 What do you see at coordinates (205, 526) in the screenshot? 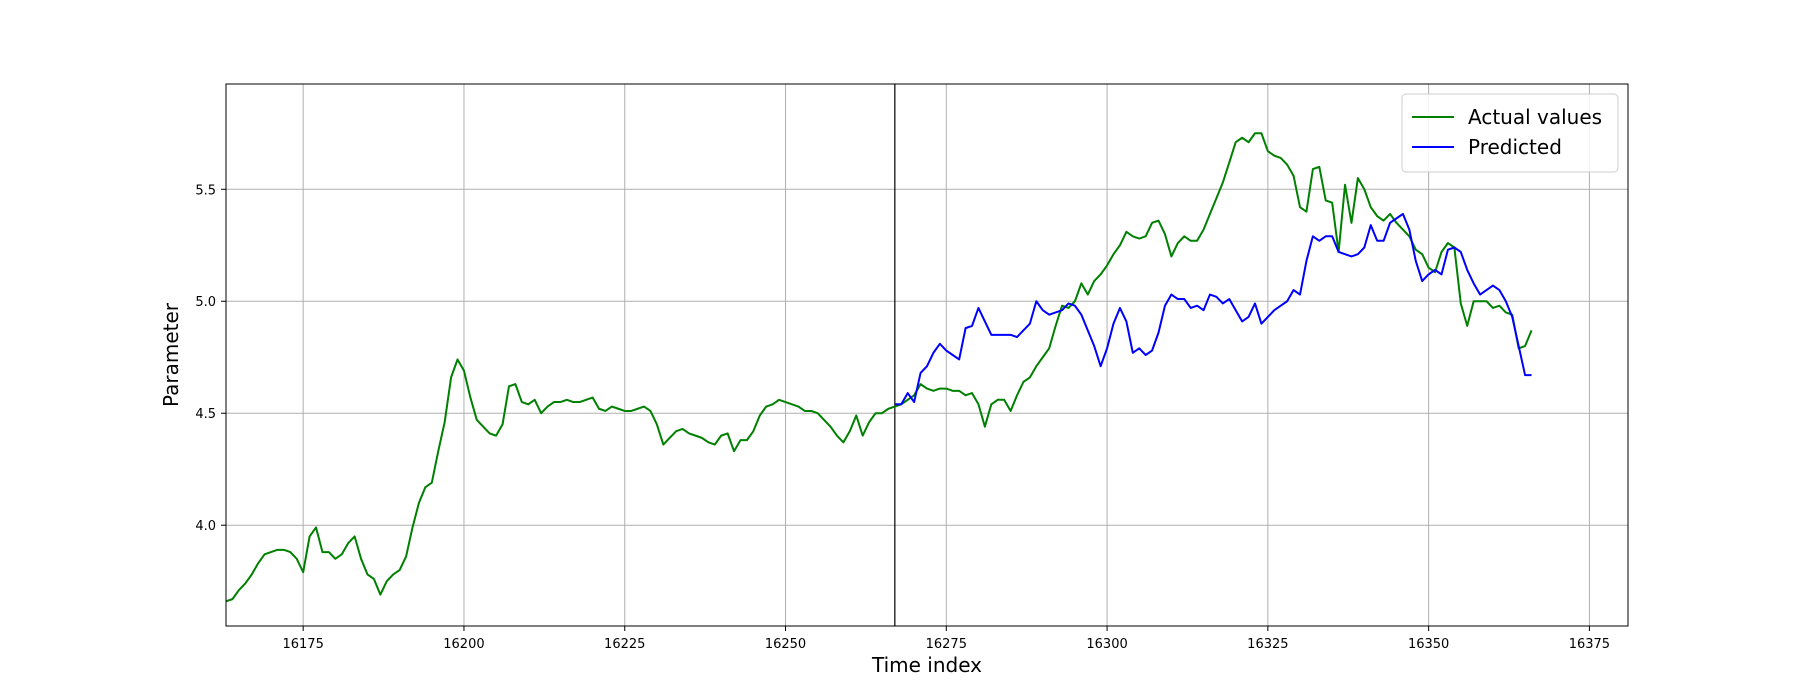
I see `y-tick-label: 4.0` at bounding box center [205, 526].